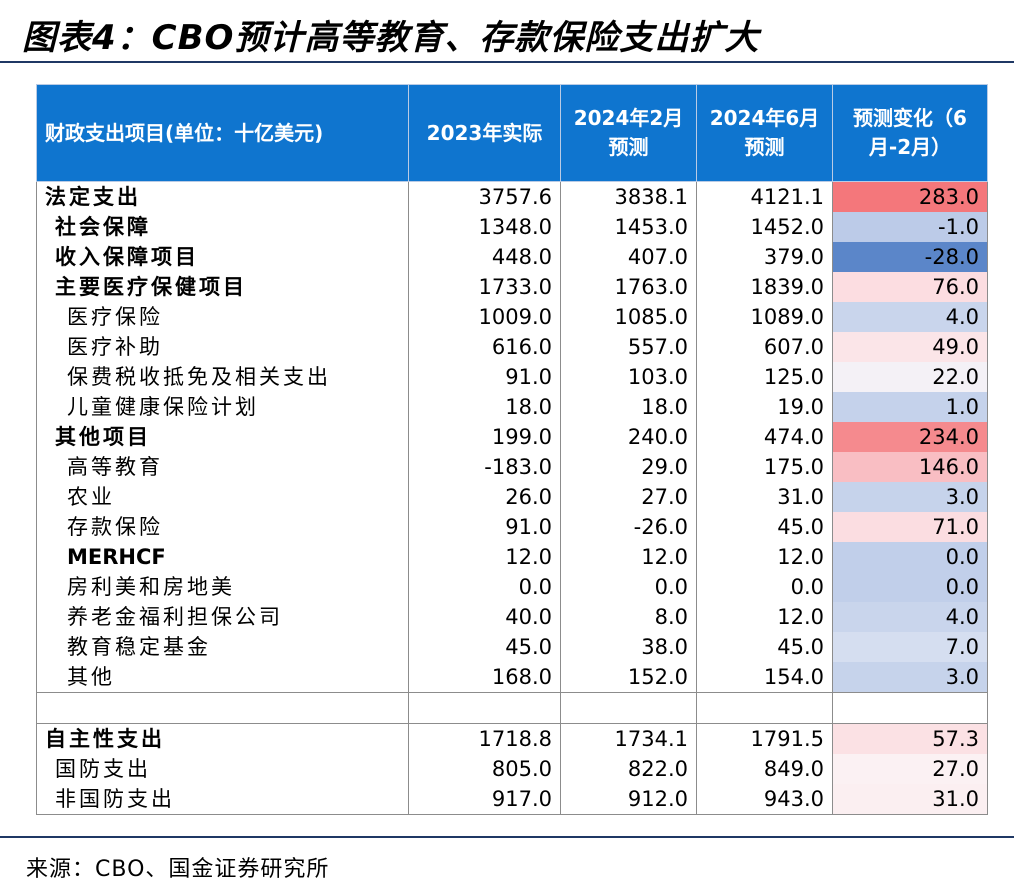 The width and height of the screenshot is (1022, 894). What do you see at coordinates (628, 317) in the screenshot?
I see `cell-feb-forecast: 1085.0` at bounding box center [628, 317].